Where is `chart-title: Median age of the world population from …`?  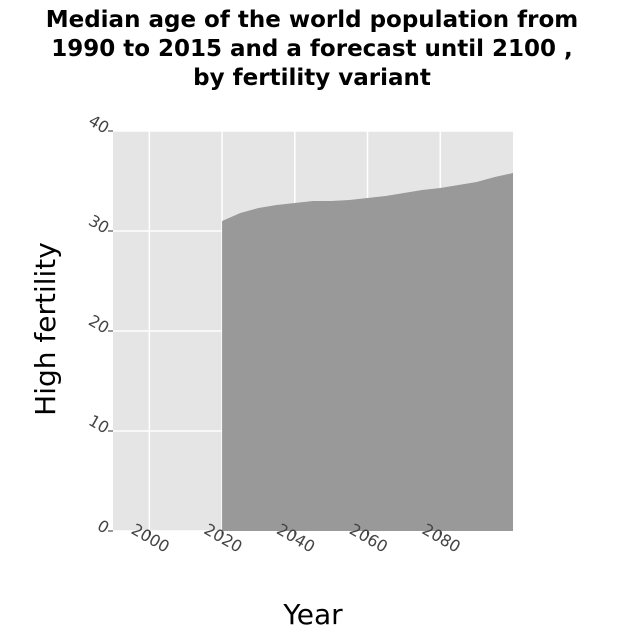 chart-title: Median age of the world population from … is located at coordinates (312, 49).